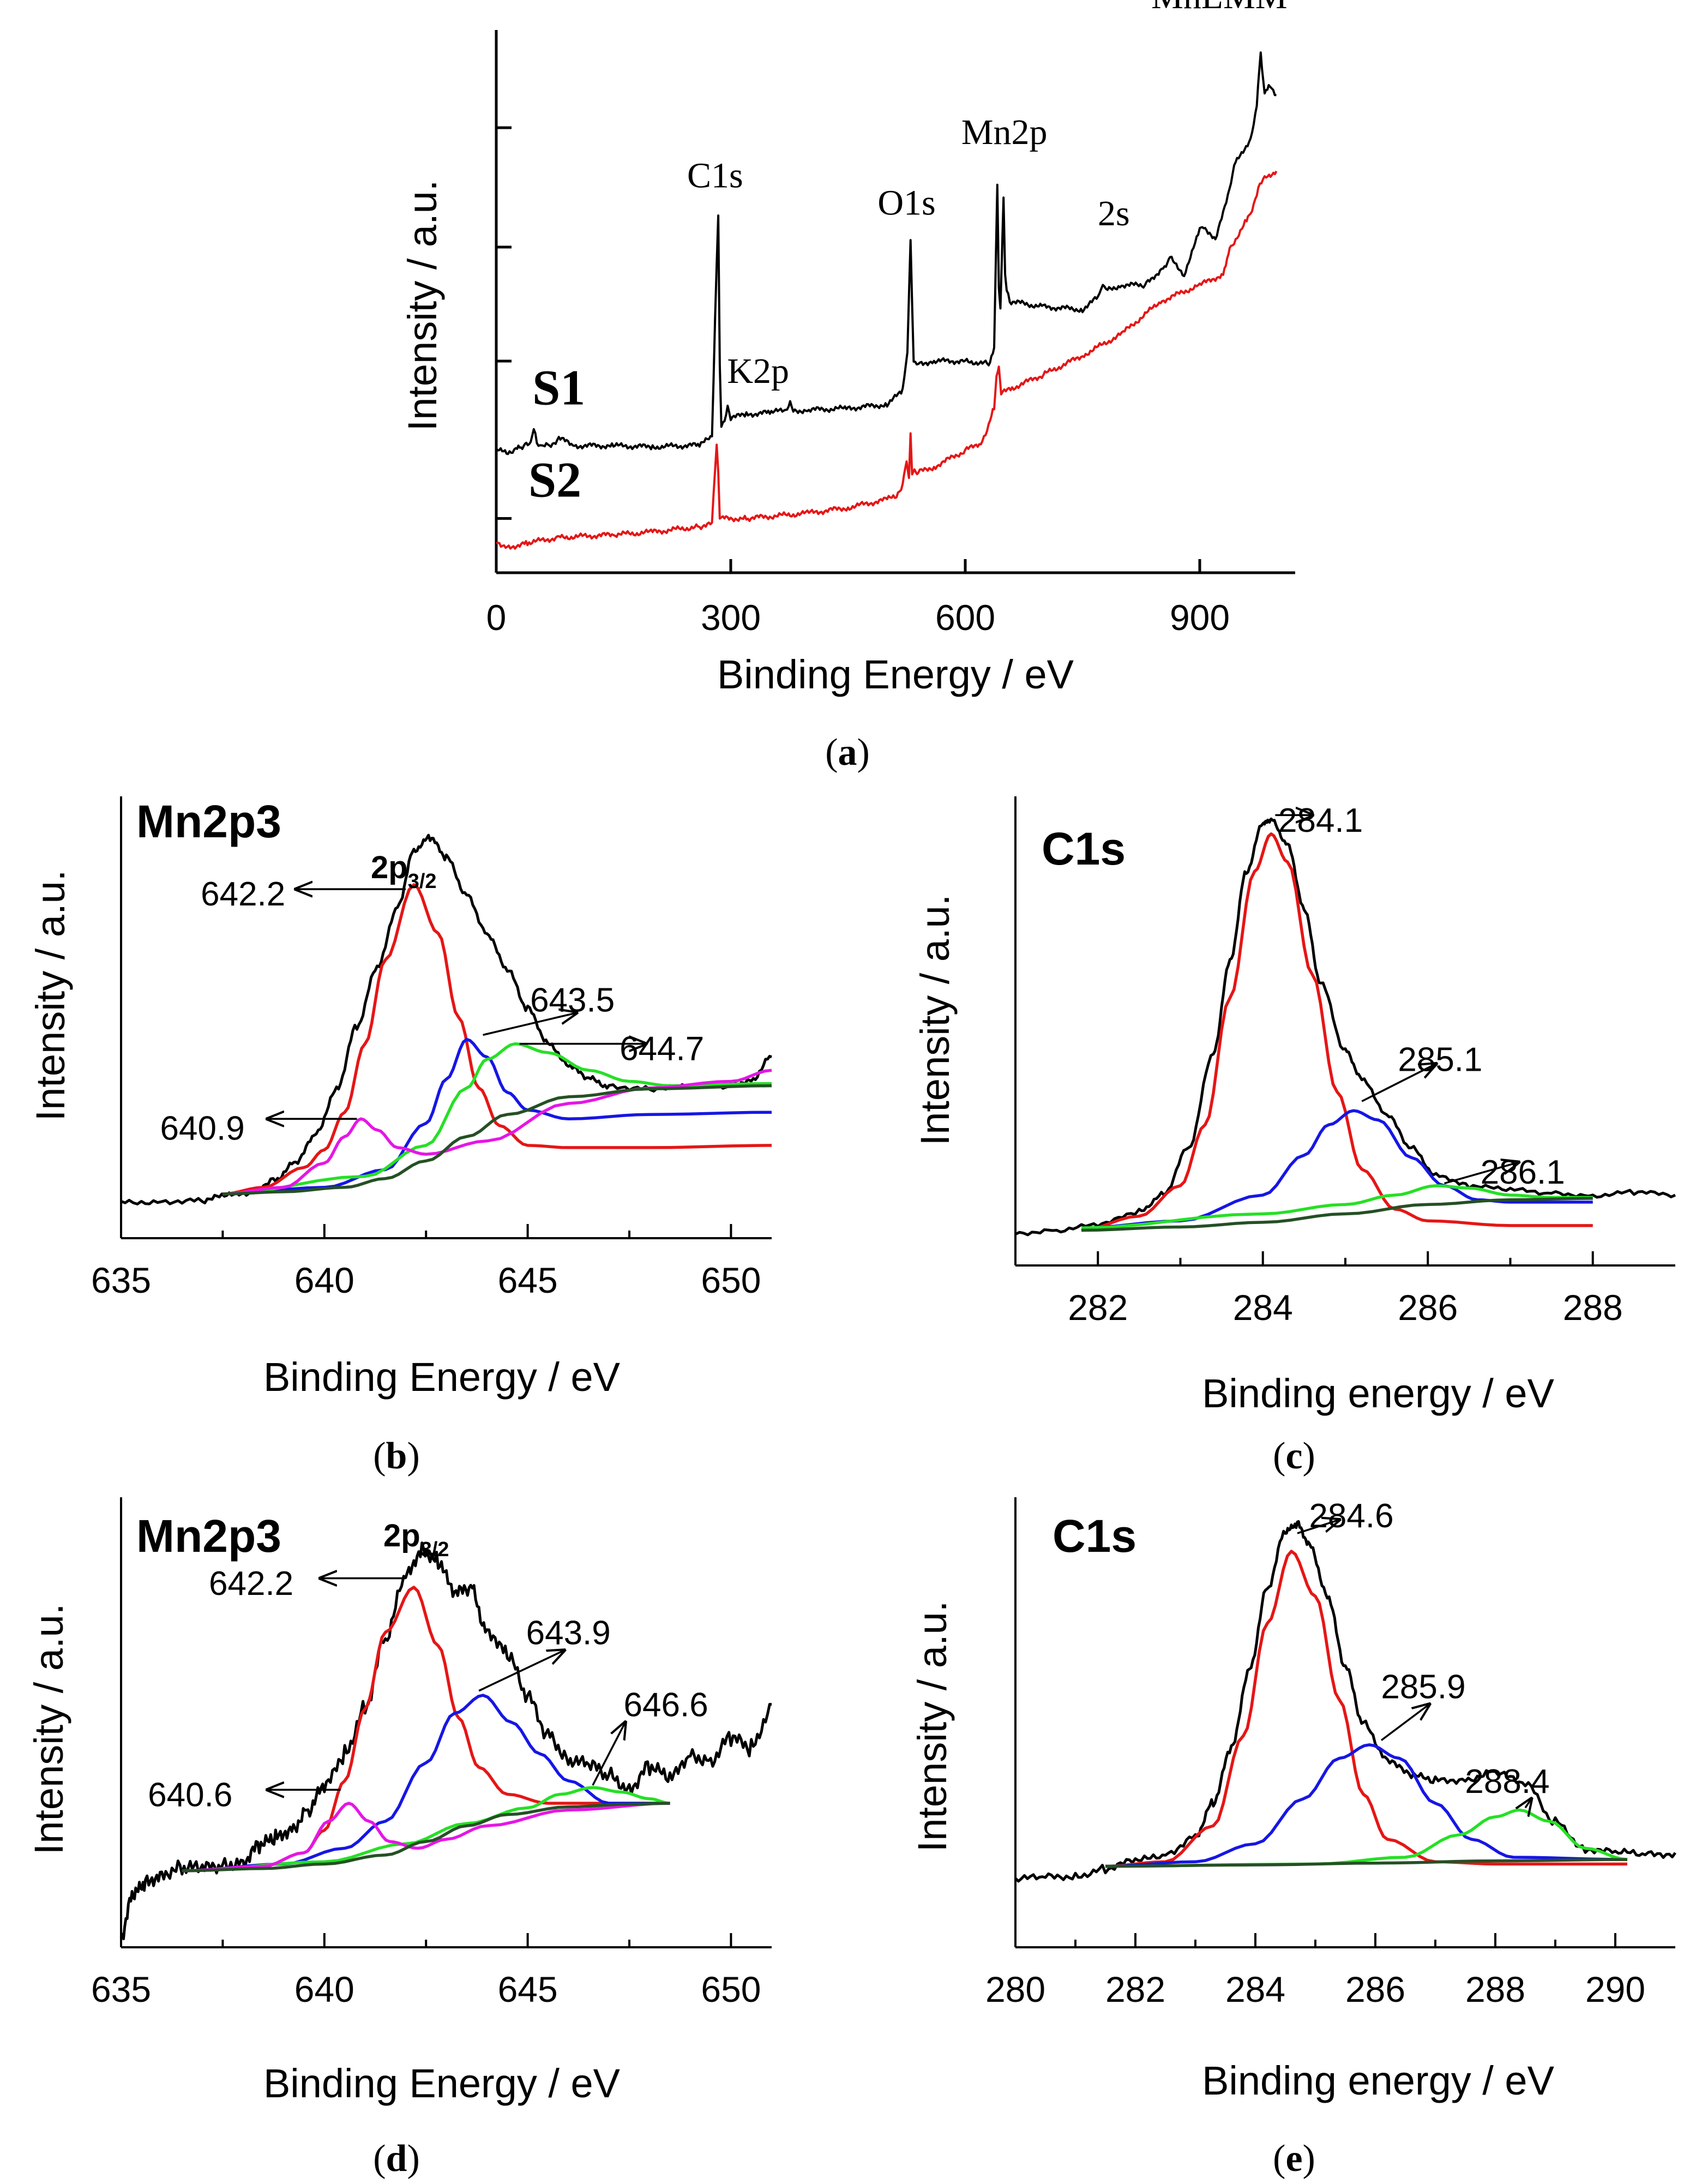  What do you see at coordinates (442, 2083) in the screenshot?
I see `panel-d-x-axis-title: Binding Energy / eV` at bounding box center [442, 2083].